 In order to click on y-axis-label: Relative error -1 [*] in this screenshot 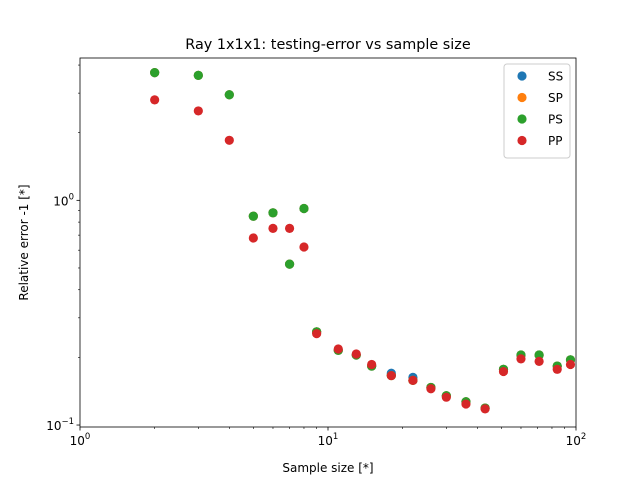, I will do `click(24, 242)`.